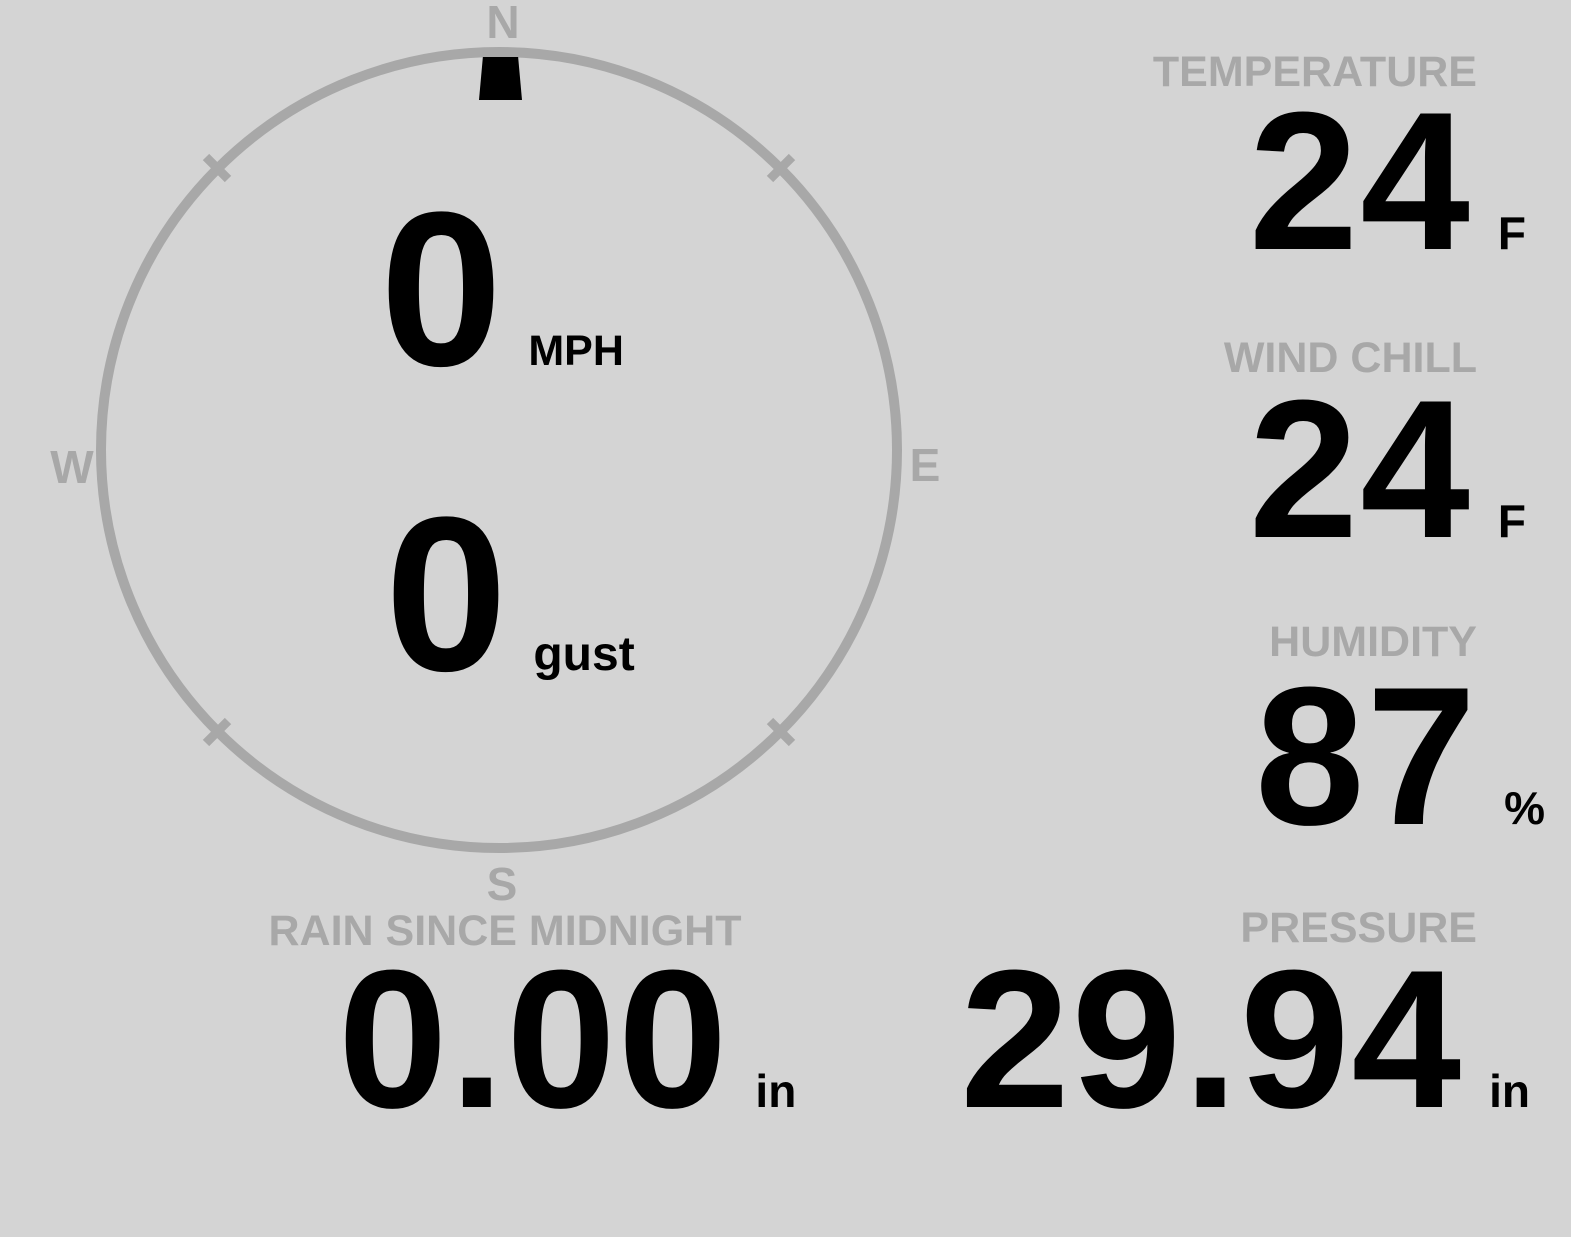 This screenshot has height=1237, width=1571. I want to click on pressure-row: 29.94 in, so click(1245, 1039).